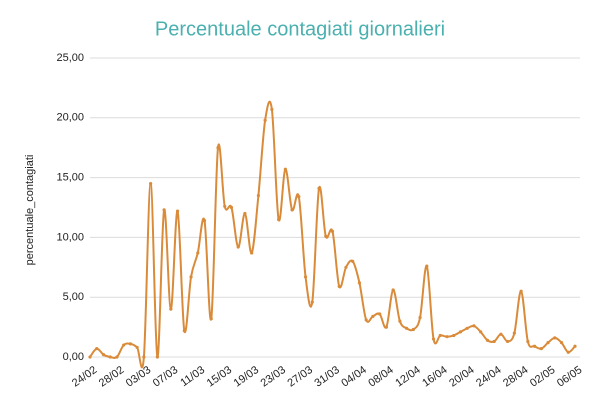 This screenshot has width=600, height=400. Describe the element at coordinates (569, 377) in the screenshot. I see `x-tick-label: 06/05` at that location.